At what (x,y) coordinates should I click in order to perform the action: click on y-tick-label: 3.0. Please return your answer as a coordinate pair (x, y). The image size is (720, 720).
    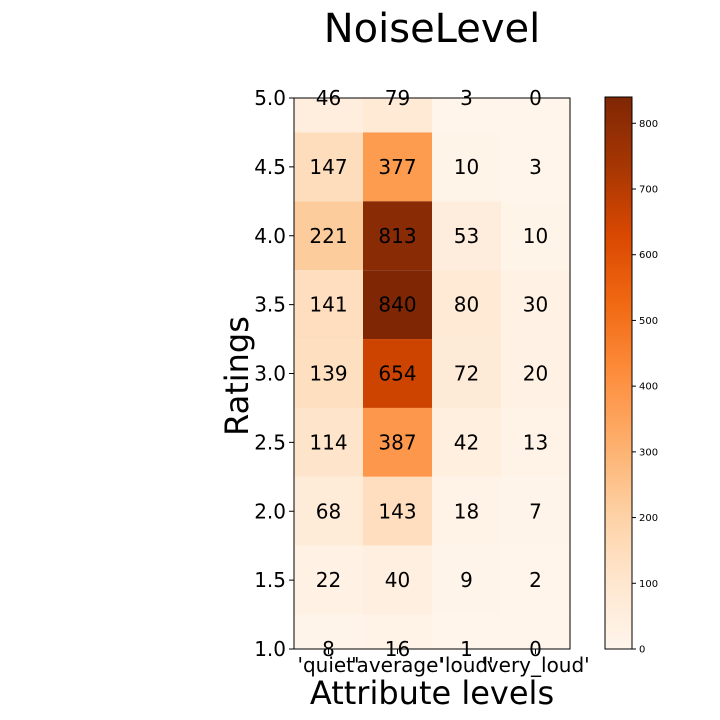
    Looking at the image, I should click on (270, 374).